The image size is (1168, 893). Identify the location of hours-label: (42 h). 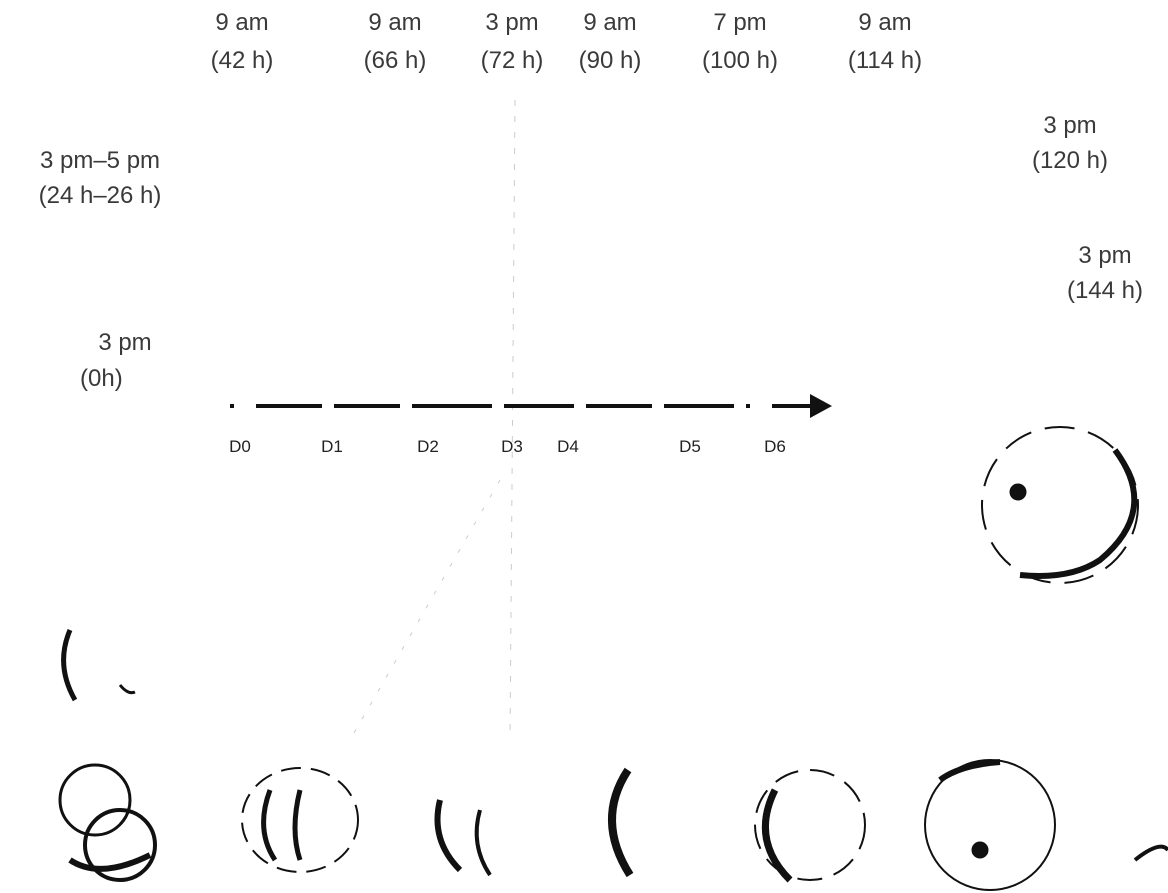
(242, 60).